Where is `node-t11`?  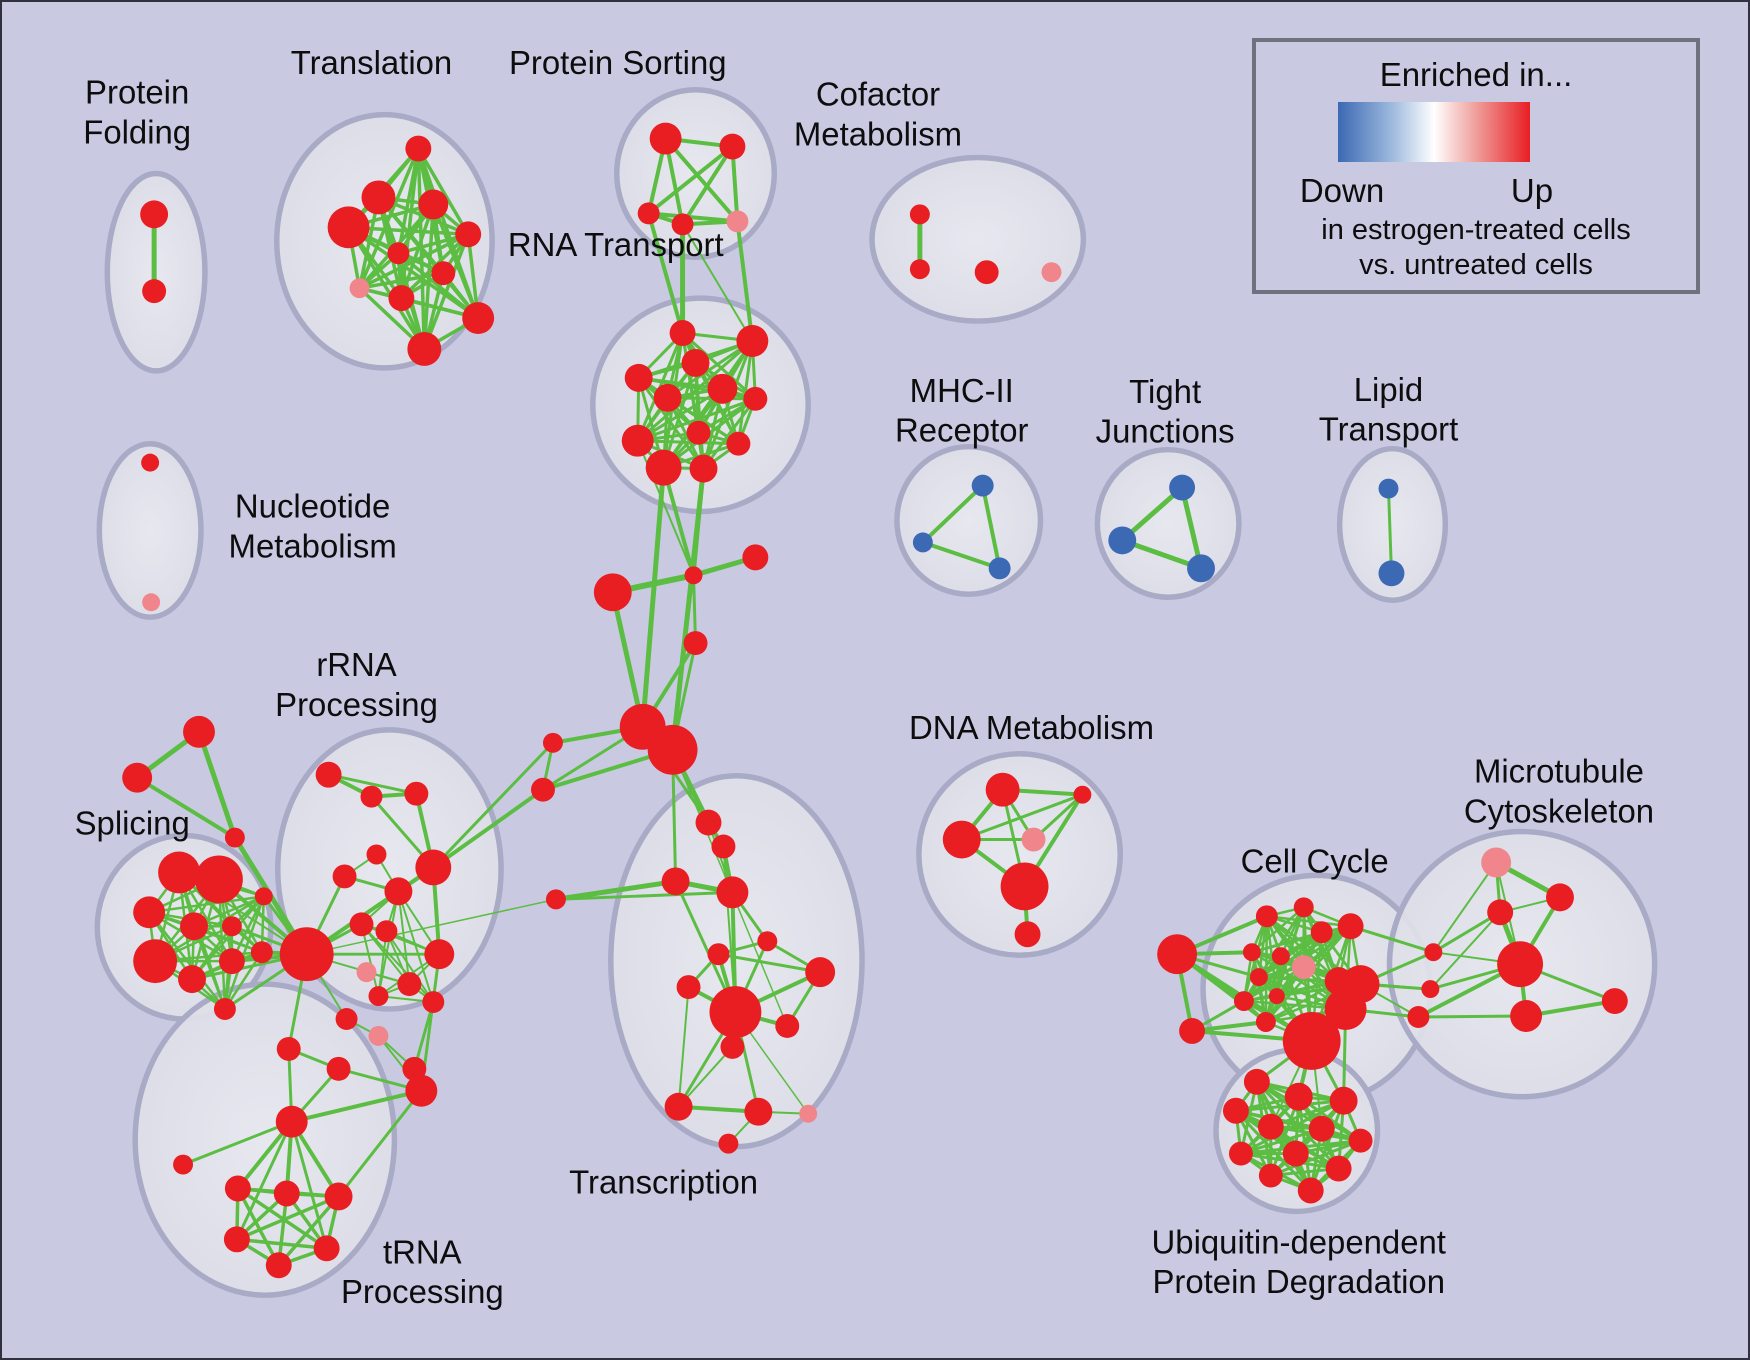
node-t11 is located at coordinates (424, 349).